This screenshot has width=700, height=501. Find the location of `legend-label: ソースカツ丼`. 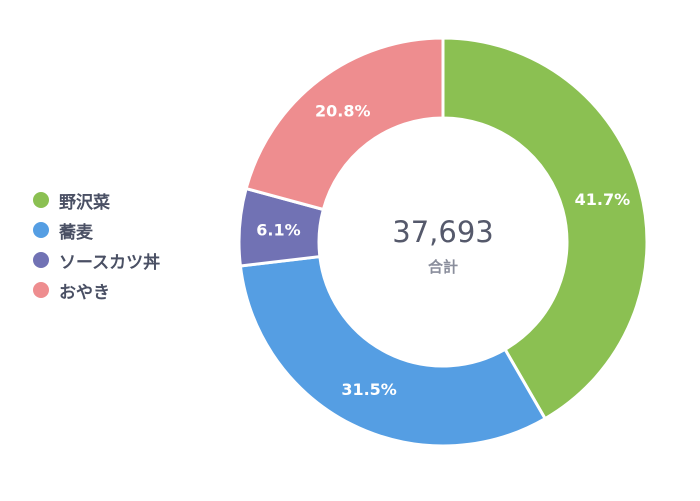

legend-label: ソースカツ丼 is located at coordinates (110, 262).